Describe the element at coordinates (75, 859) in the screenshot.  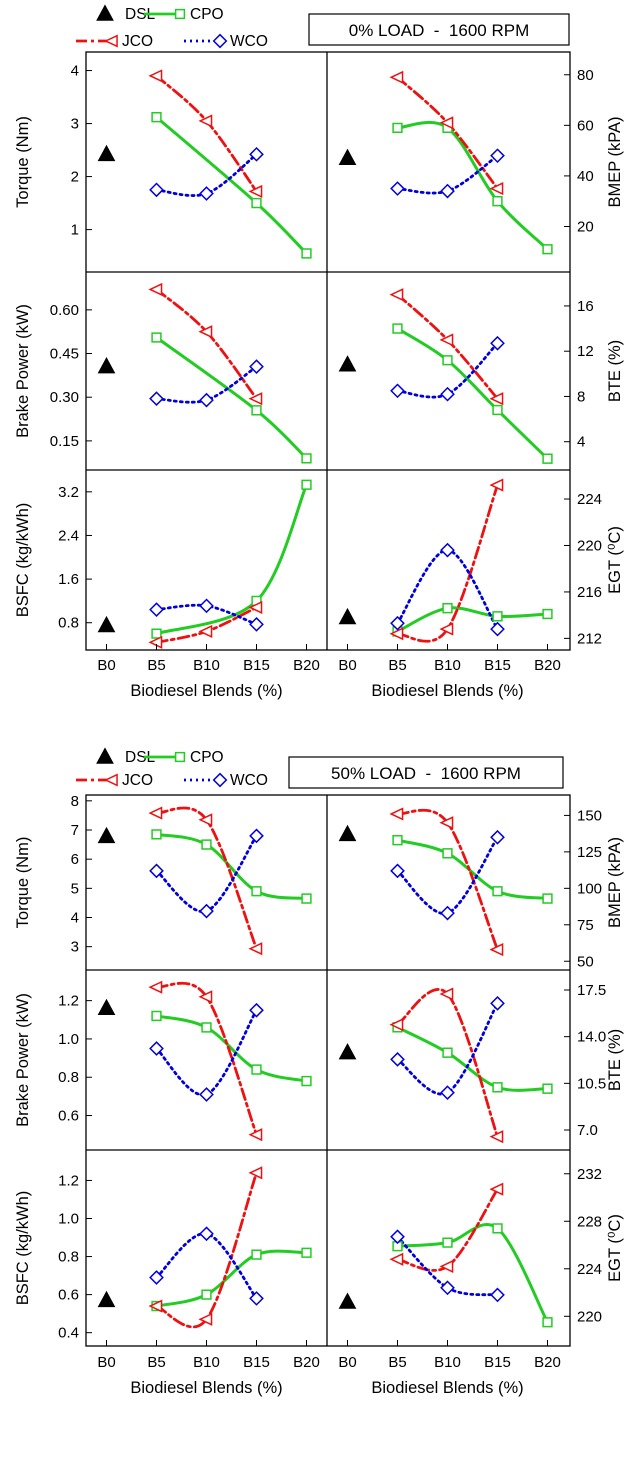
I see `y-tick-label: 6` at that location.